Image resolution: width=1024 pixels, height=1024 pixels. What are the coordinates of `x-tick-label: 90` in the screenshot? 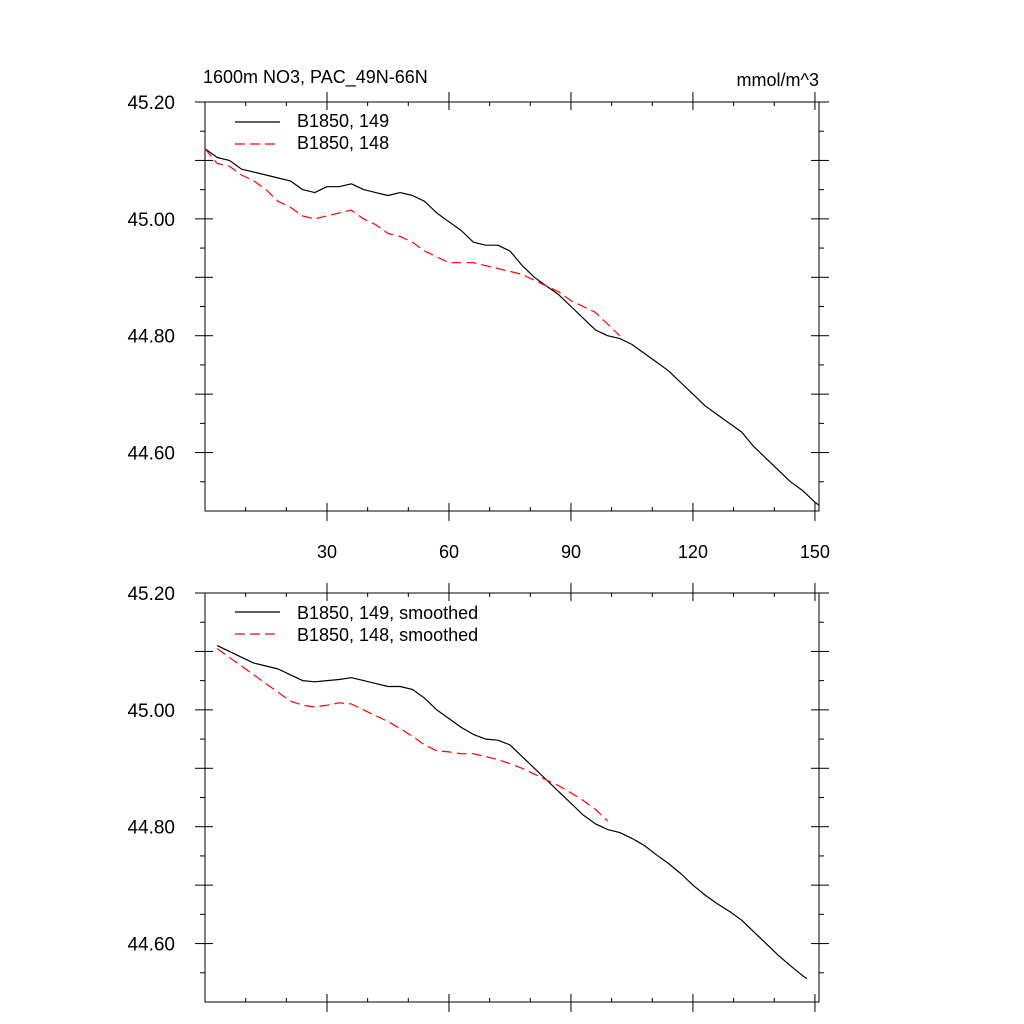 It's located at (571, 552).